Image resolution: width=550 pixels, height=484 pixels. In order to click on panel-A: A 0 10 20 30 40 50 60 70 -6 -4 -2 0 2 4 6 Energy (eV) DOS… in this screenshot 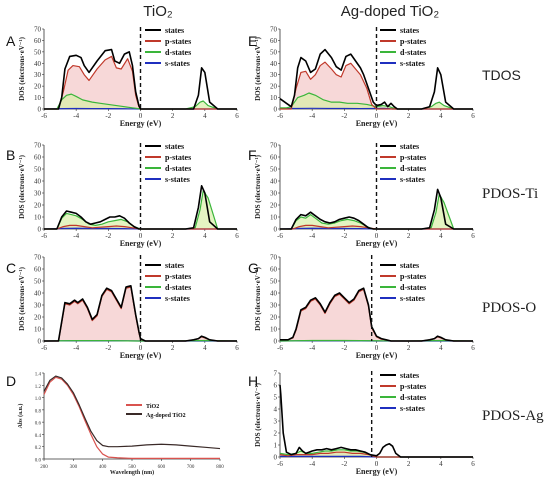, I will do `click(122, 77)`.